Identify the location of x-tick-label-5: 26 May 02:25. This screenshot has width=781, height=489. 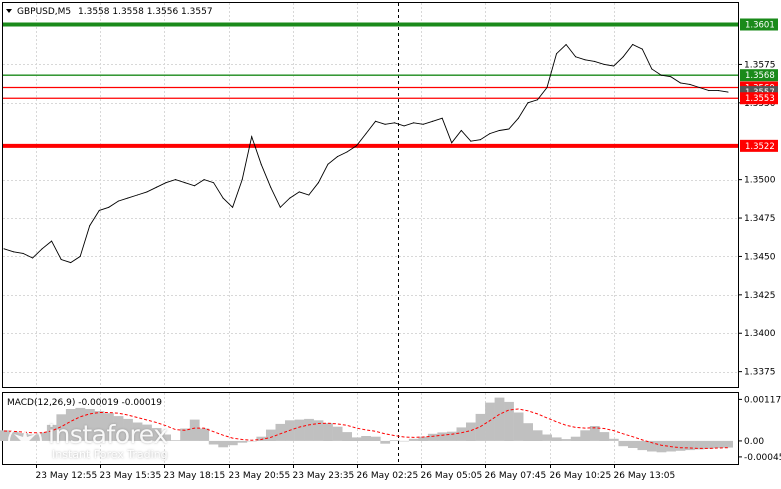
(388, 476).